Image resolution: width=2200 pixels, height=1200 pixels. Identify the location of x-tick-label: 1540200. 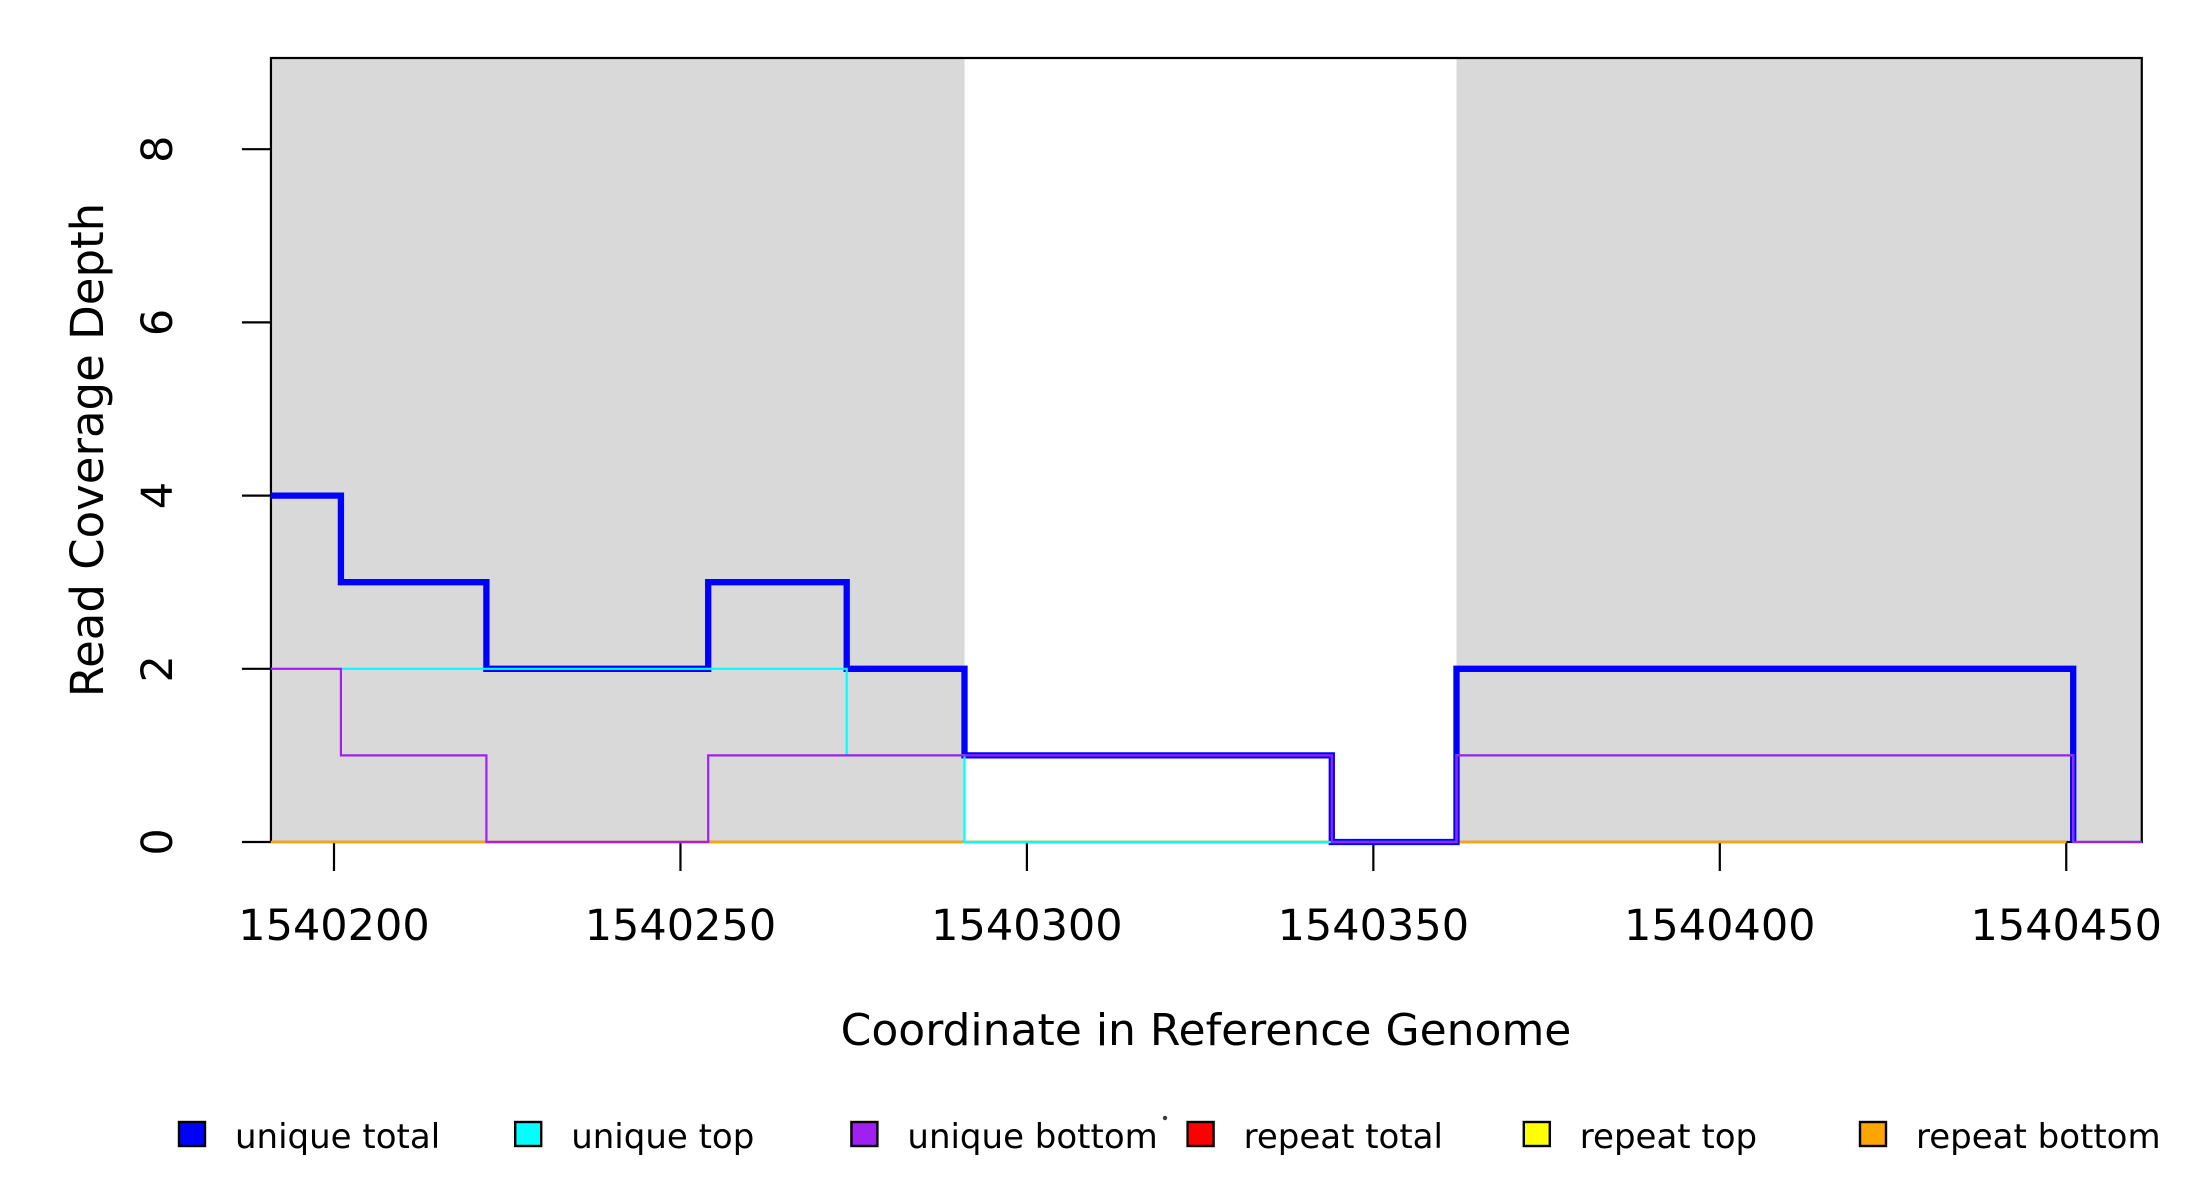
(334, 926).